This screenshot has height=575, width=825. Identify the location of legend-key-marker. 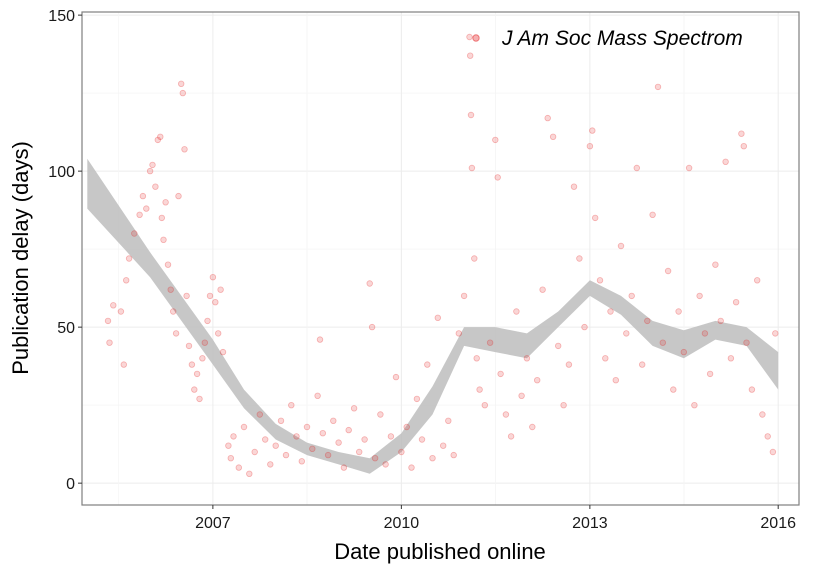
(476, 38).